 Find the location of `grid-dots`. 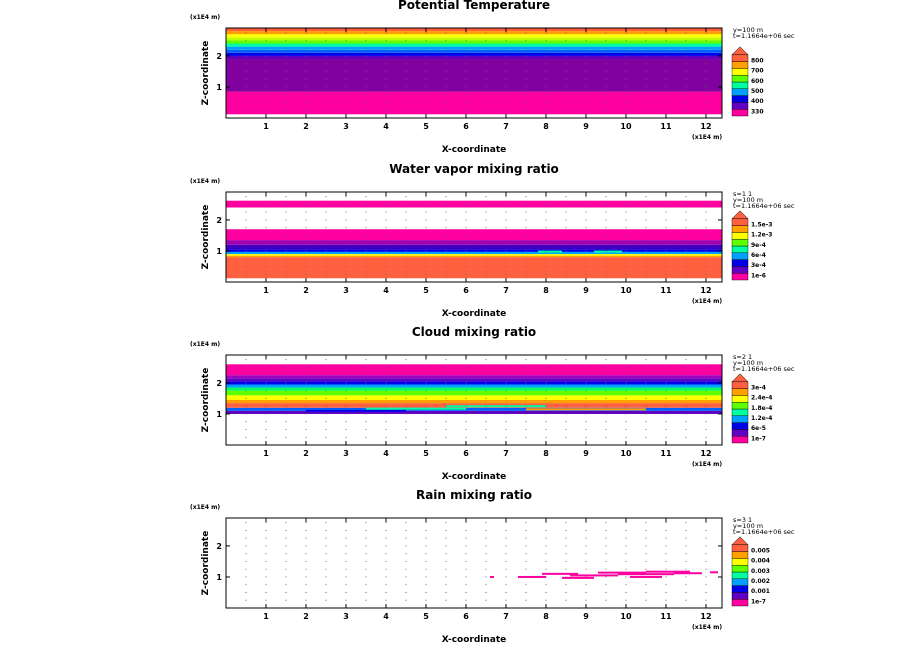

grid-dots is located at coordinates (476, 561).